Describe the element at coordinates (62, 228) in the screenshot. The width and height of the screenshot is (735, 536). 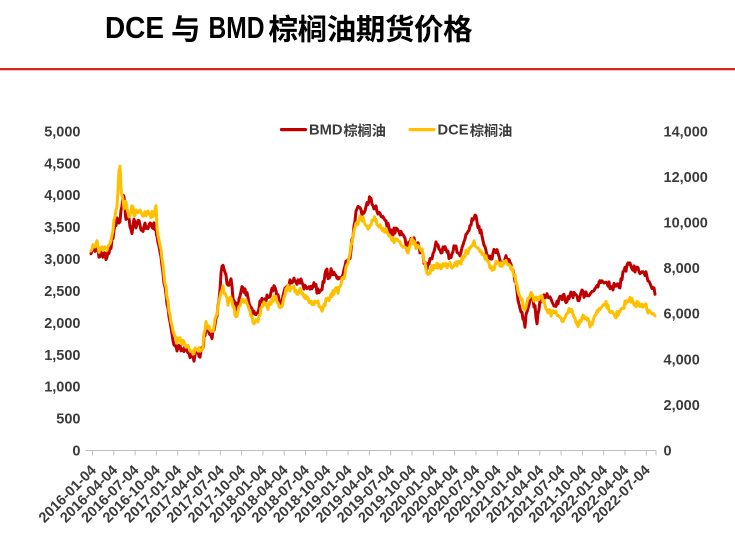
I see `svg-text: 3,500` at that location.